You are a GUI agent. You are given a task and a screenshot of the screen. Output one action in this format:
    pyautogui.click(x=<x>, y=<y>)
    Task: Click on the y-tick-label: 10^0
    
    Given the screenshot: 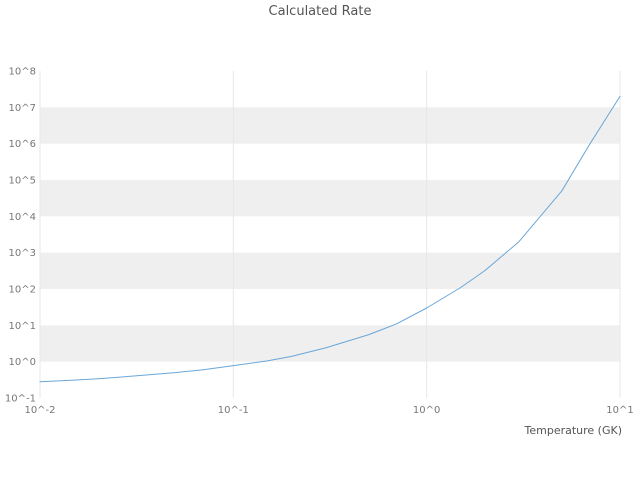 What is the action you would take?
    pyautogui.click(x=22, y=362)
    